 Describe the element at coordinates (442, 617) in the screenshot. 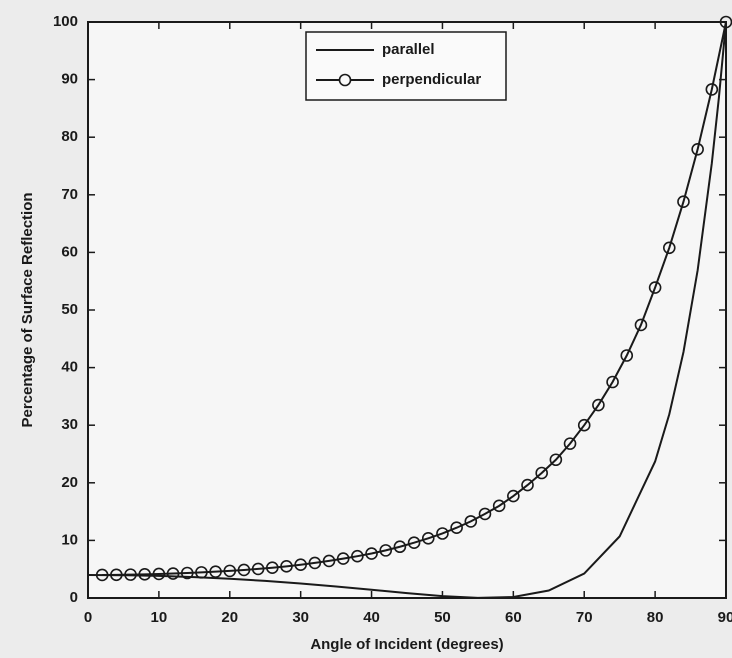

I see `x-tick-label: 50` at that location.